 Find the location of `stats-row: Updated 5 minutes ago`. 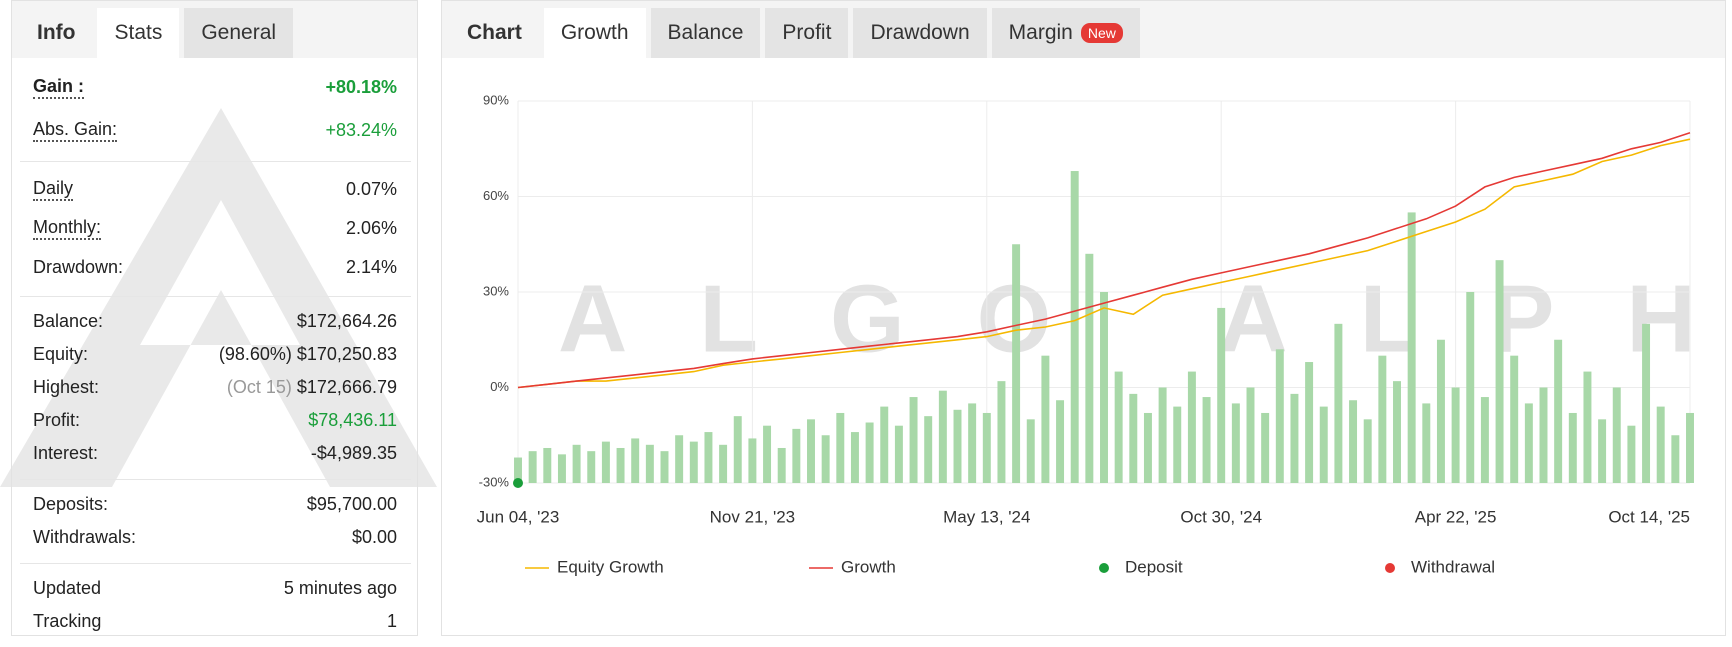

stats-row: Updated 5 minutes ago is located at coordinates (215, 588).